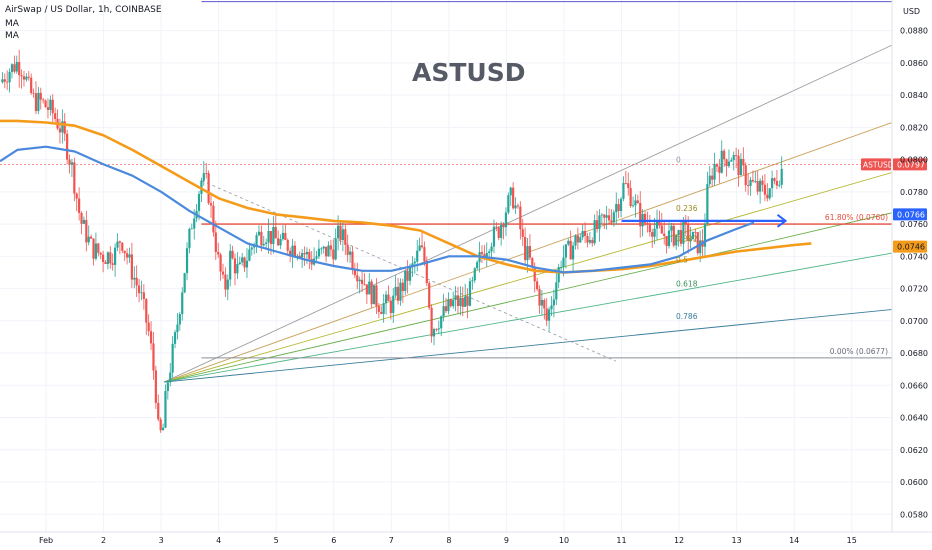 Image resolution: width=932 pixels, height=550 pixels. Describe the element at coordinates (83, 10) in the screenshot. I see `symbol-label: AirSwap / US Dollar, 1h, COINBASE` at that location.